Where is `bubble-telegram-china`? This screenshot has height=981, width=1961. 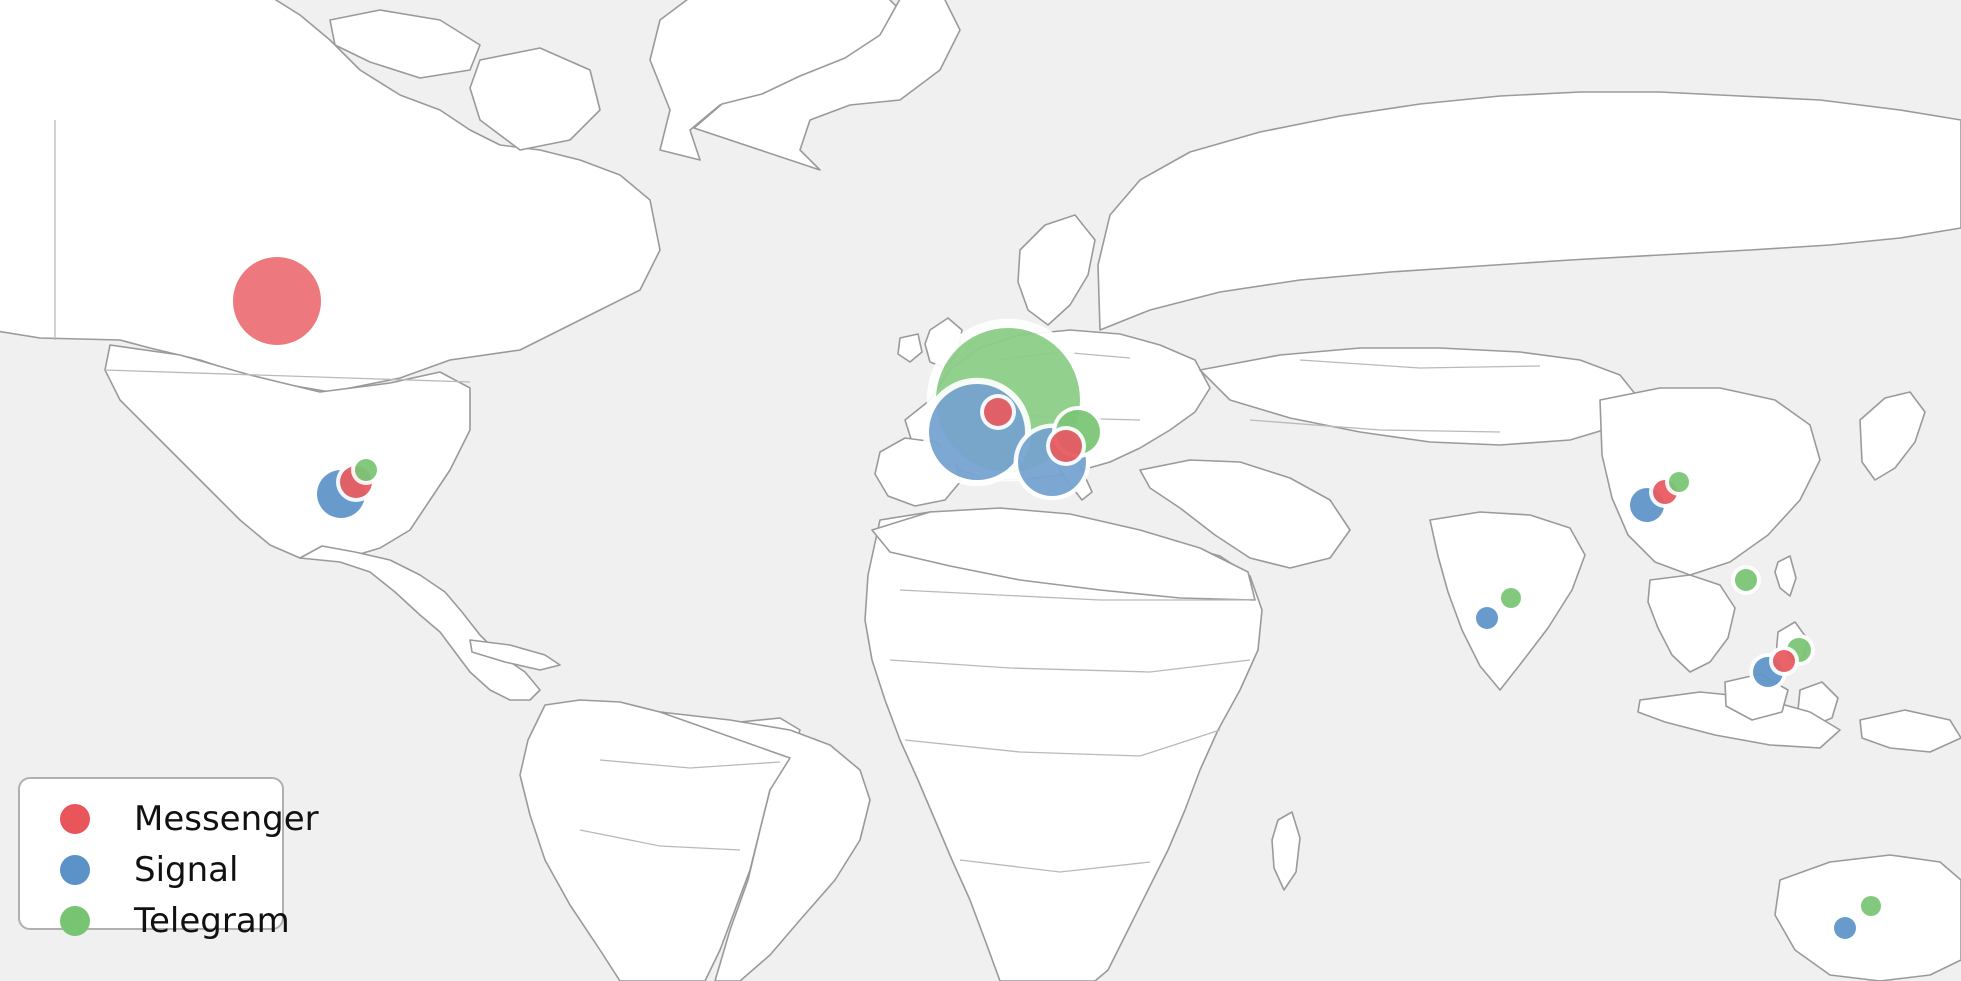 bubble-telegram-china is located at coordinates (1679, 482).